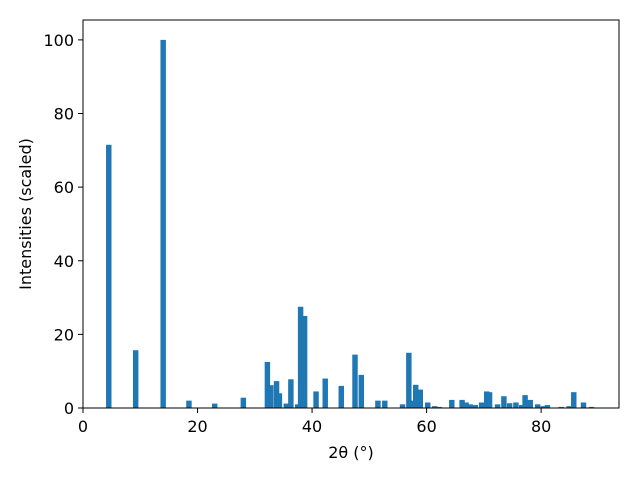 The height and width of the screenshot is (480, 640). I want to click on y-tick-label: 100, so click(58, 40).